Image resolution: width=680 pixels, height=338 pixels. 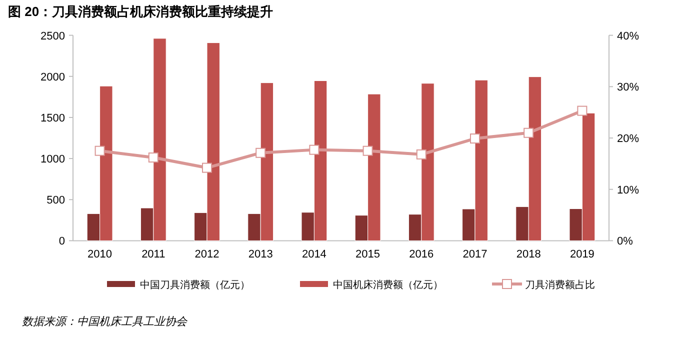 I want to click on y2-tick-label: 0%, so click(x=625, y=242).